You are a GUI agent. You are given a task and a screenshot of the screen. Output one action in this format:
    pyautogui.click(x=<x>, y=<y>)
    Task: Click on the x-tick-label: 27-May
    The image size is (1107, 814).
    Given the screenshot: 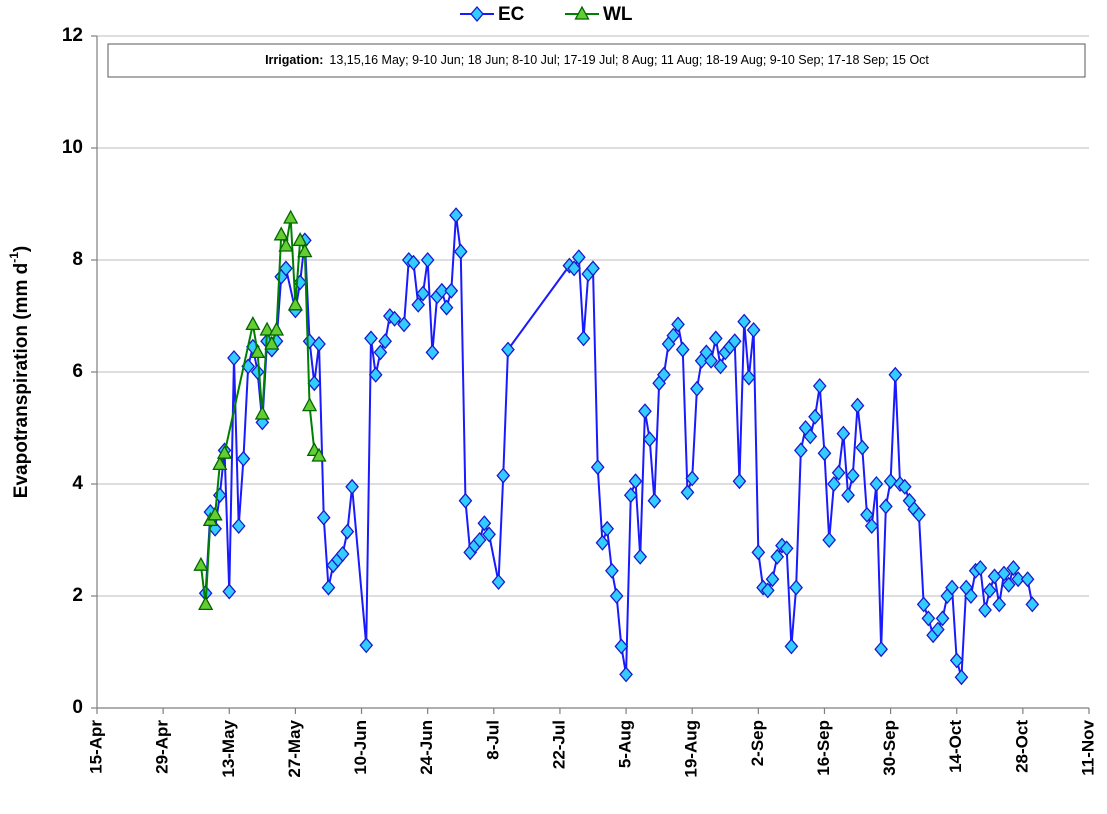 What is the action you would take?
    pyautogui.click(x=294, y=748)
    